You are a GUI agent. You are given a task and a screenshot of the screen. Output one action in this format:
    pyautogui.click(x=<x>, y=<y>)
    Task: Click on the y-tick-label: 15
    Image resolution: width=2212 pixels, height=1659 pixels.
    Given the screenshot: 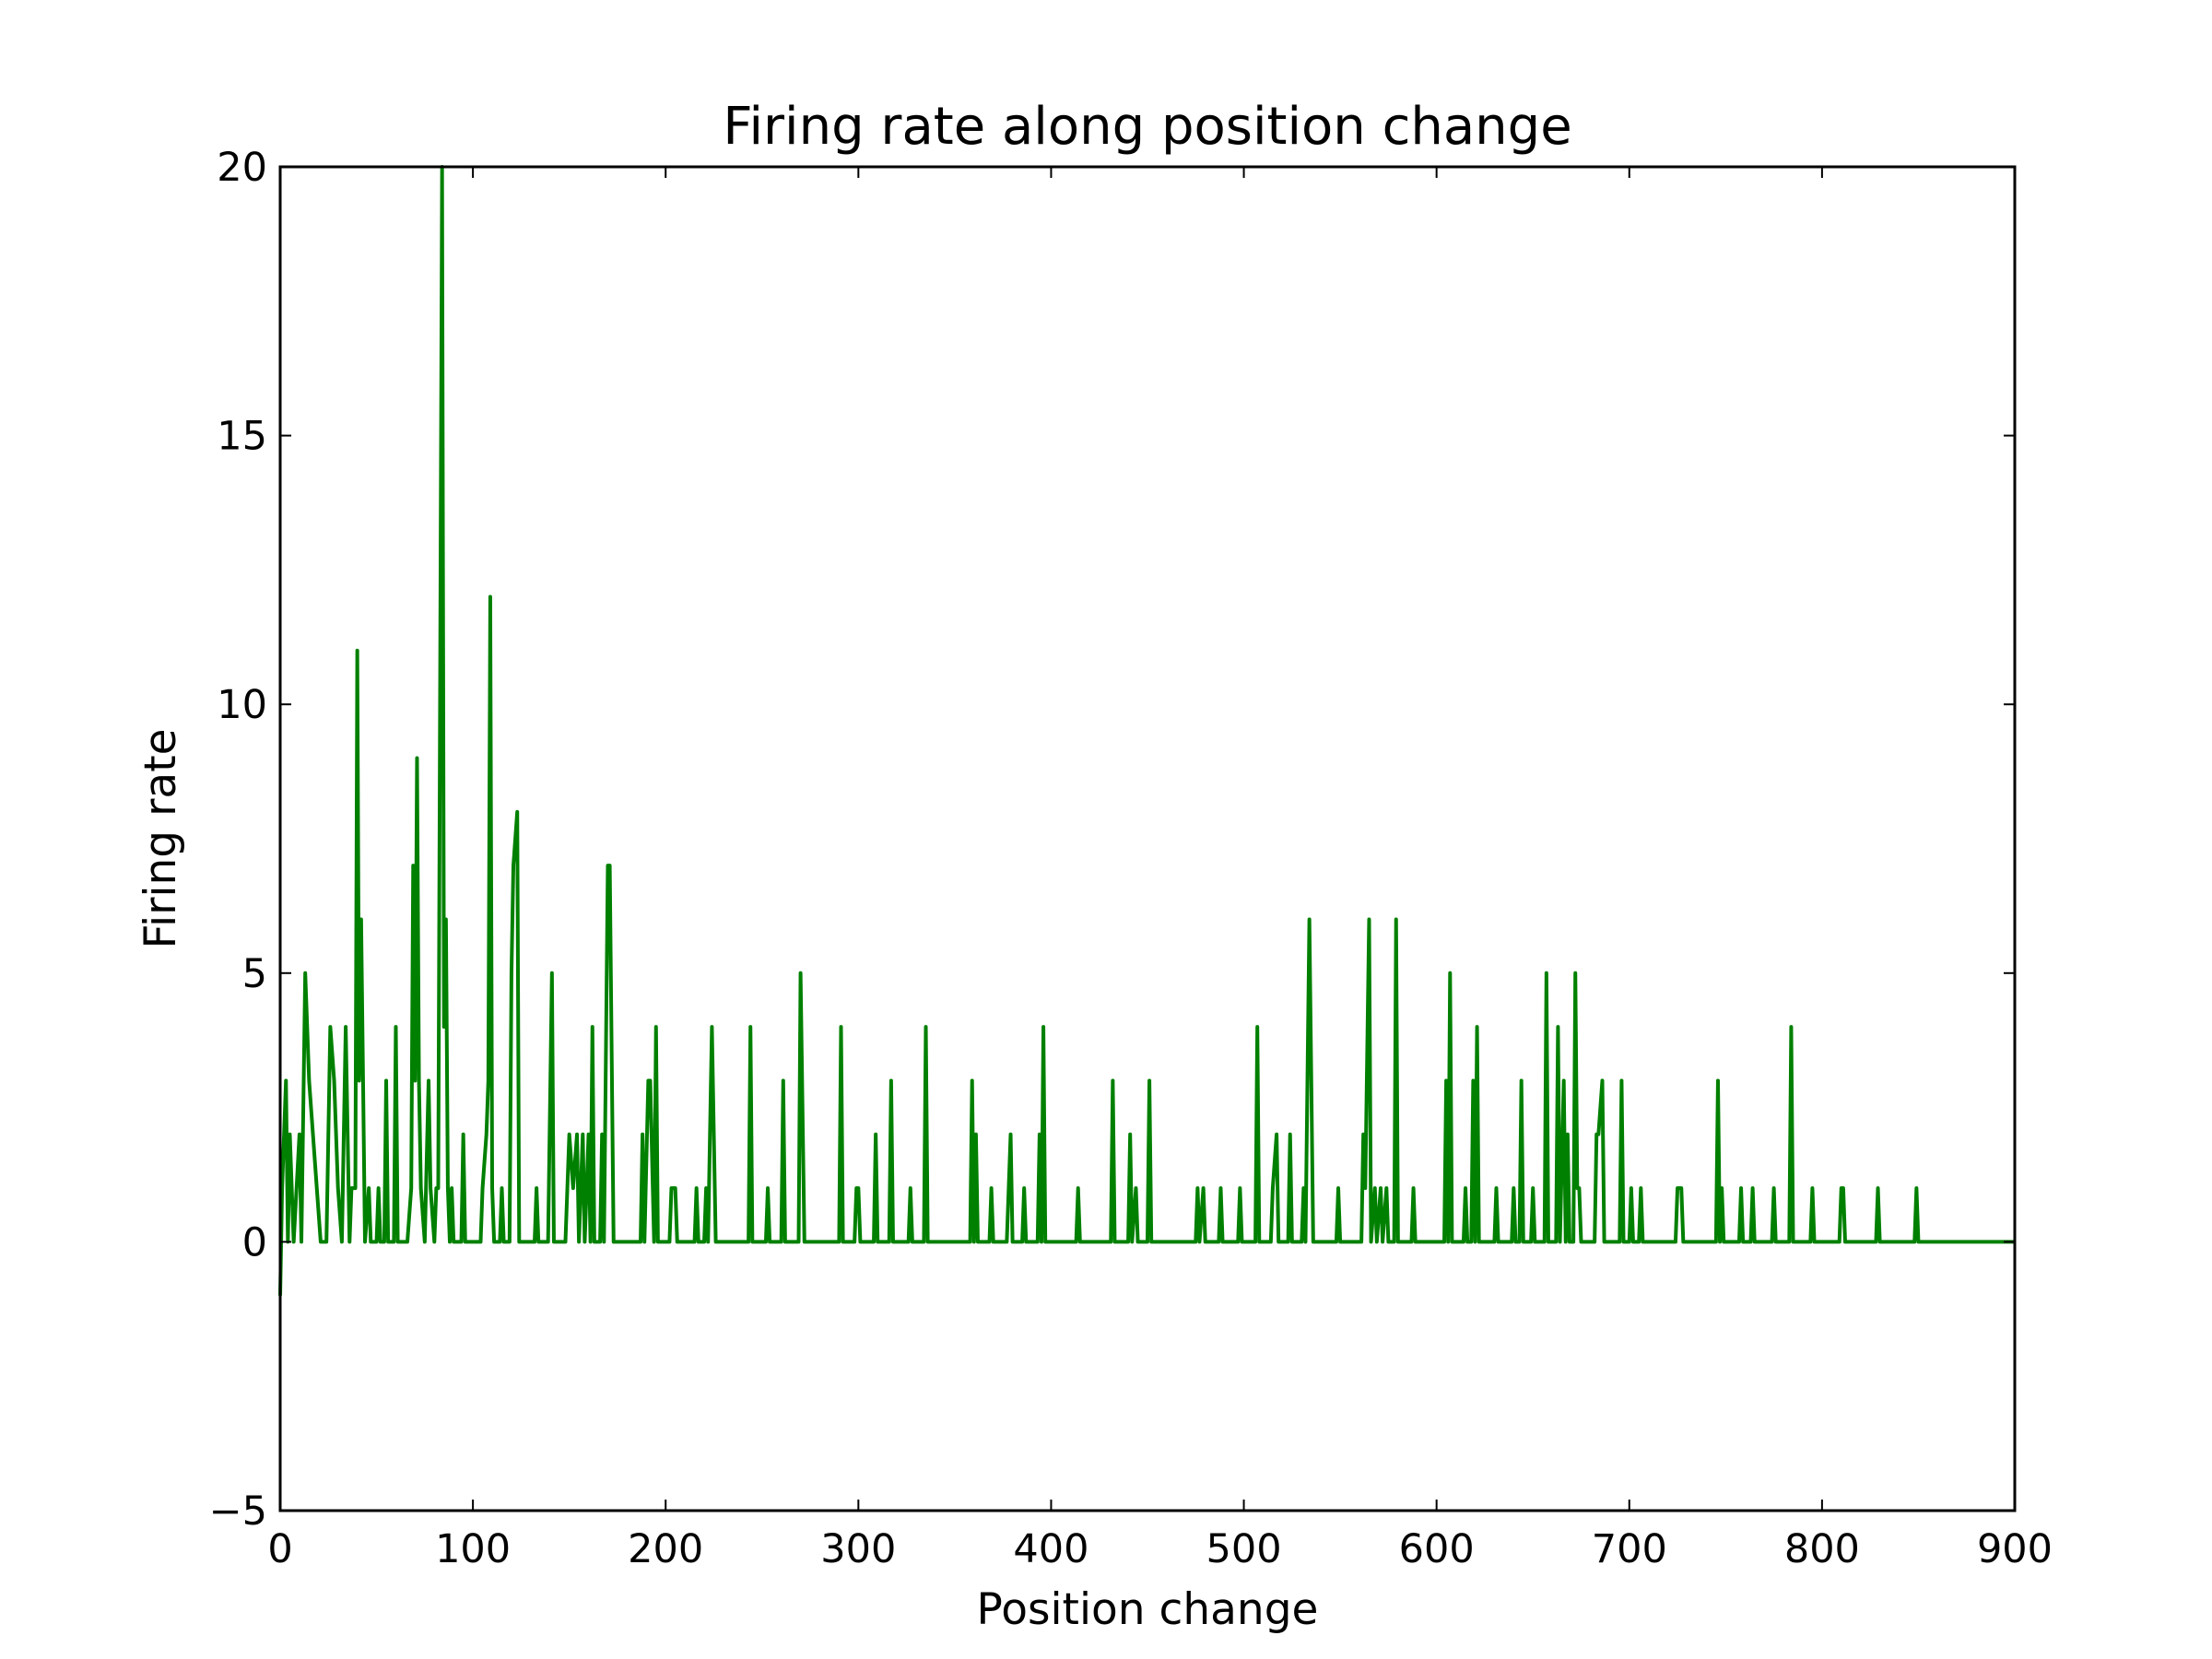 What is the action you would take?
    pyautogui.click(x=242, y=437)
    